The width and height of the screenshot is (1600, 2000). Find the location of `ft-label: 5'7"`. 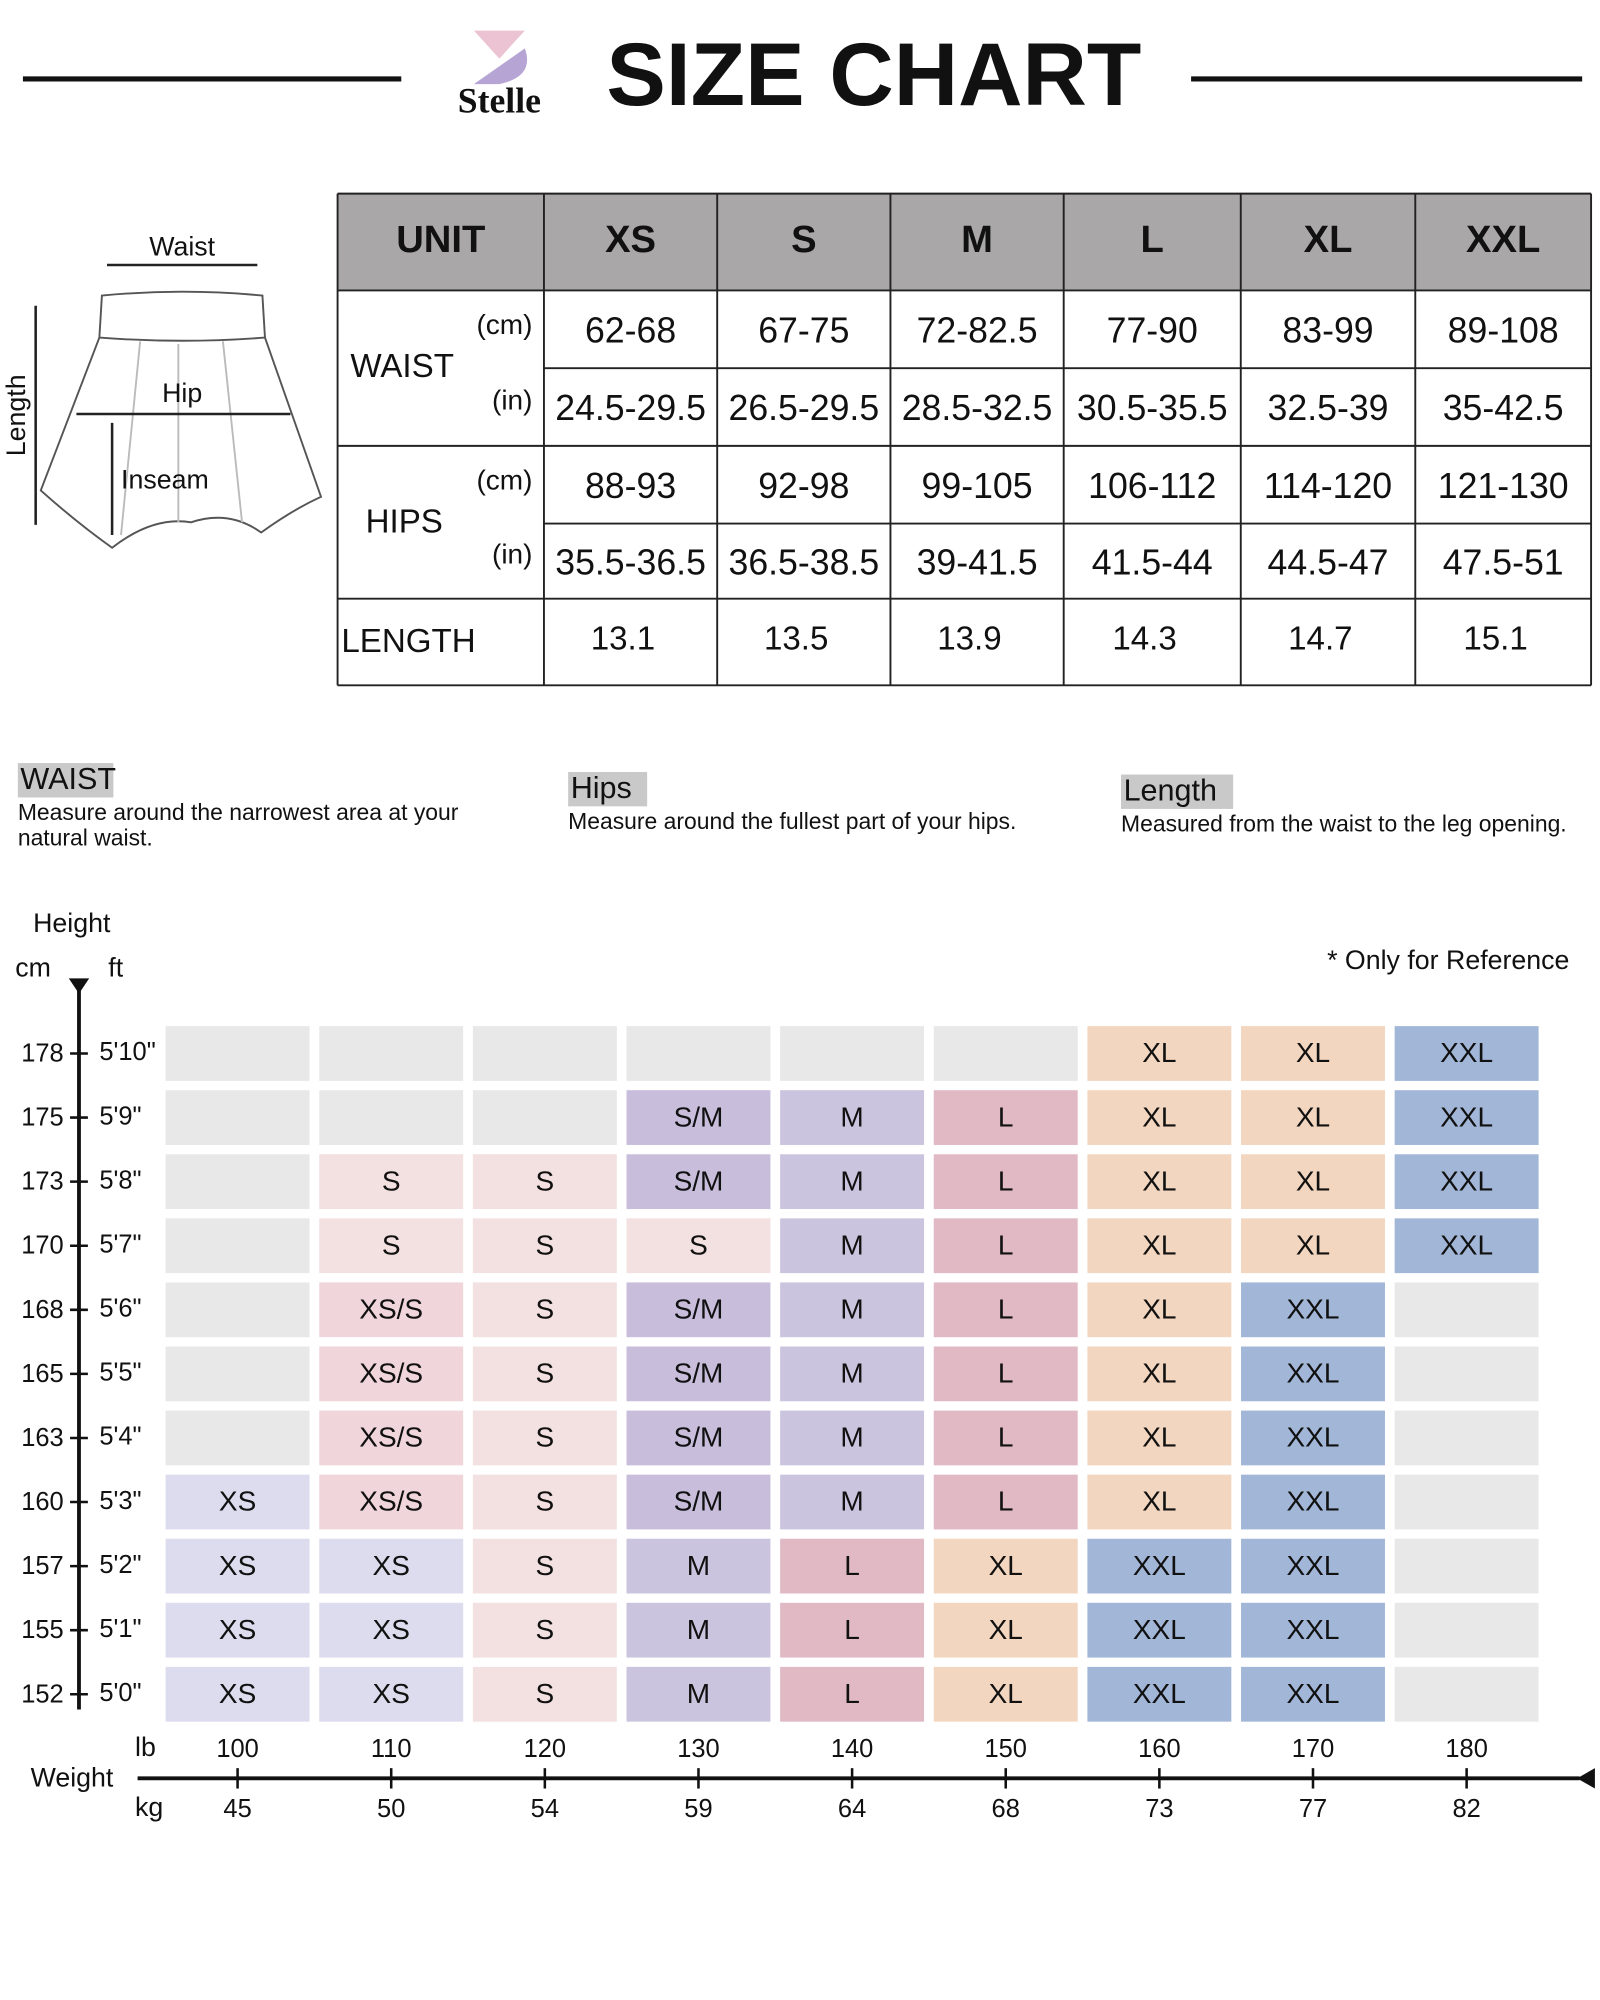

ft-label: 5'7" is located at coordinates (120, 1244).